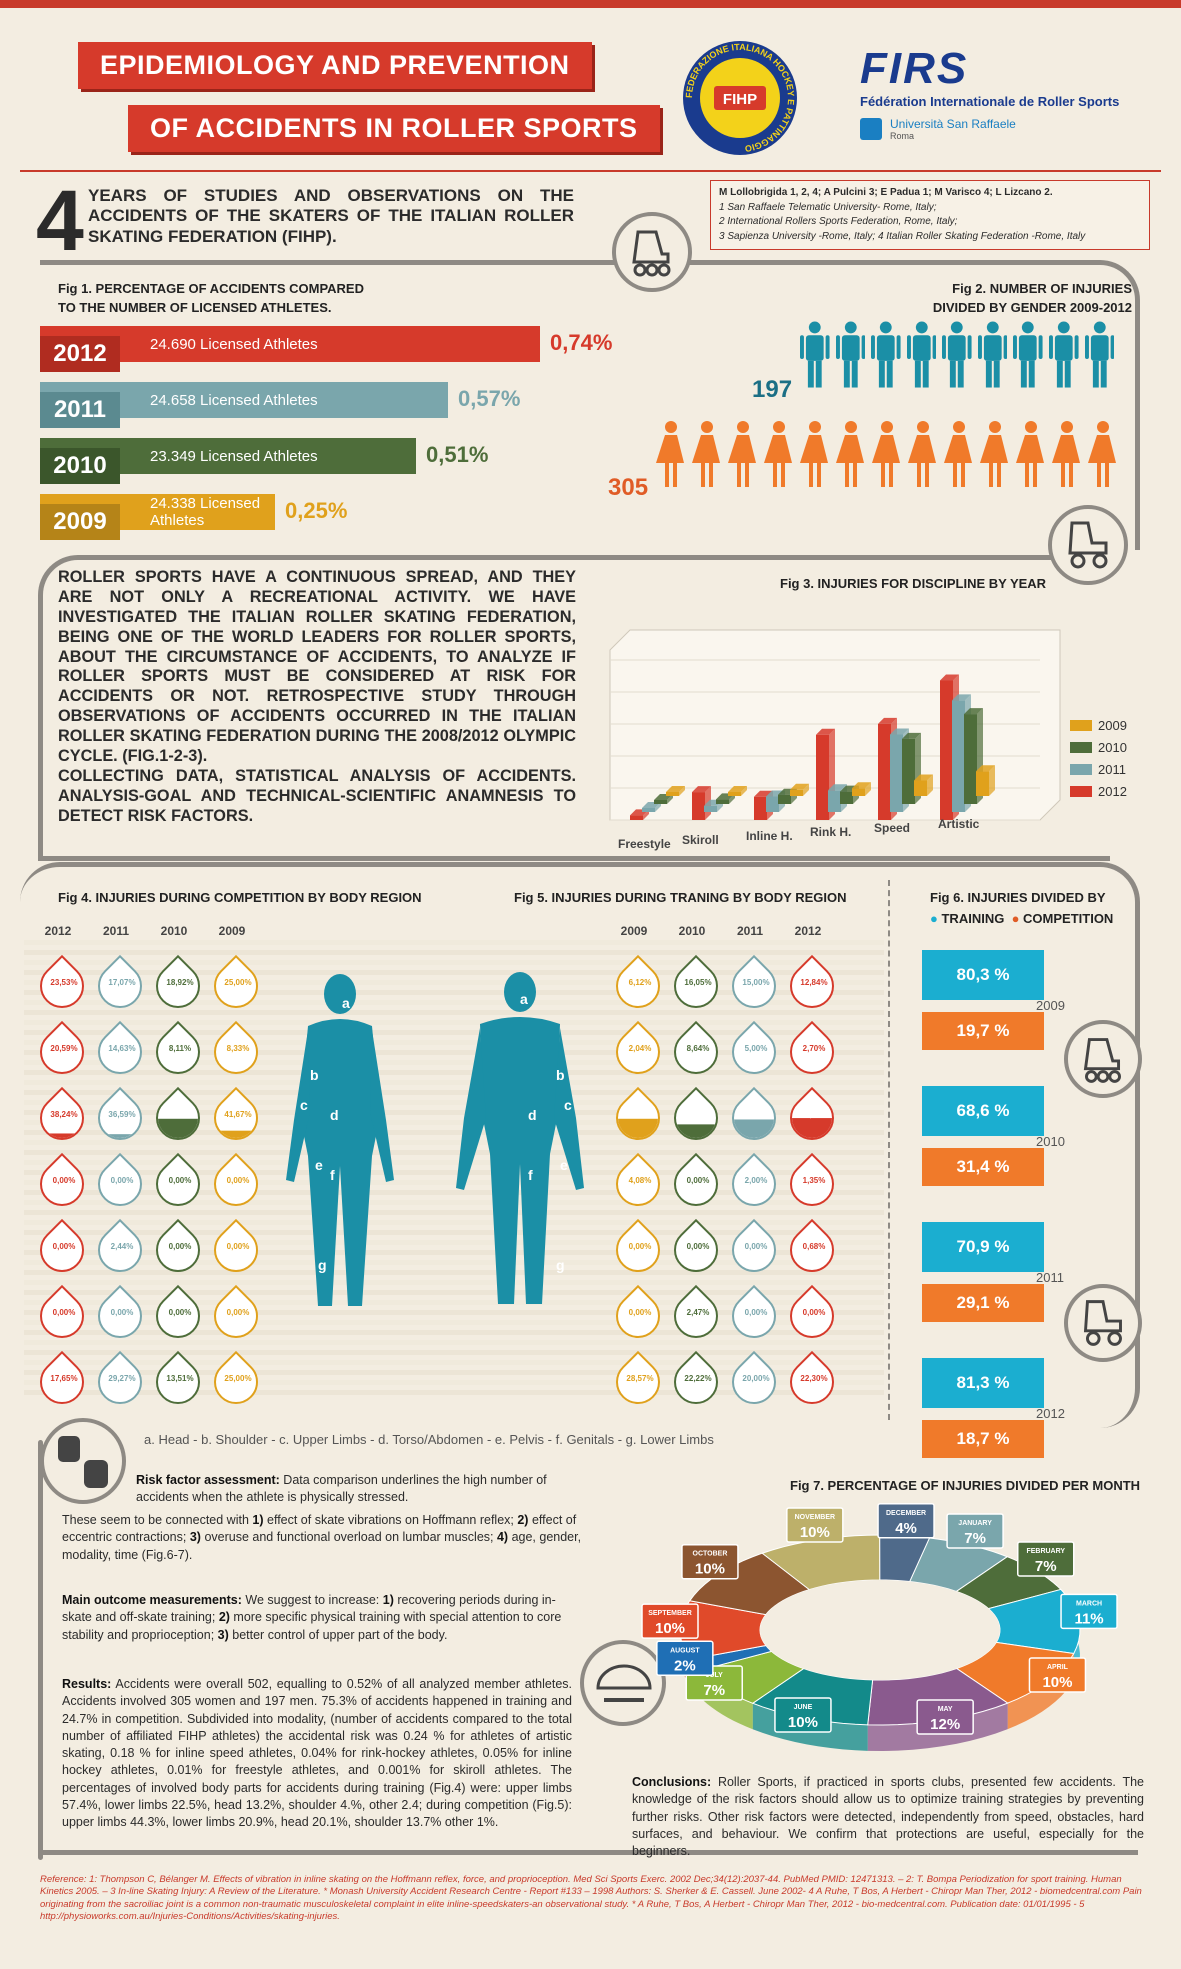  What do you see at coordinates (651, 253) in the screenshot?
I see `inline-skate-icon` at bounding box center [651, 253].